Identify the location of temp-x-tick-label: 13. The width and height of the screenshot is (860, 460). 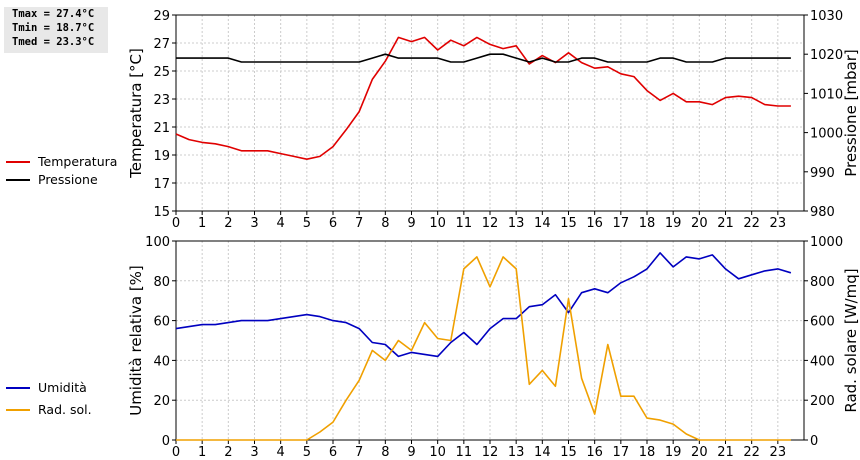
(516, 223).